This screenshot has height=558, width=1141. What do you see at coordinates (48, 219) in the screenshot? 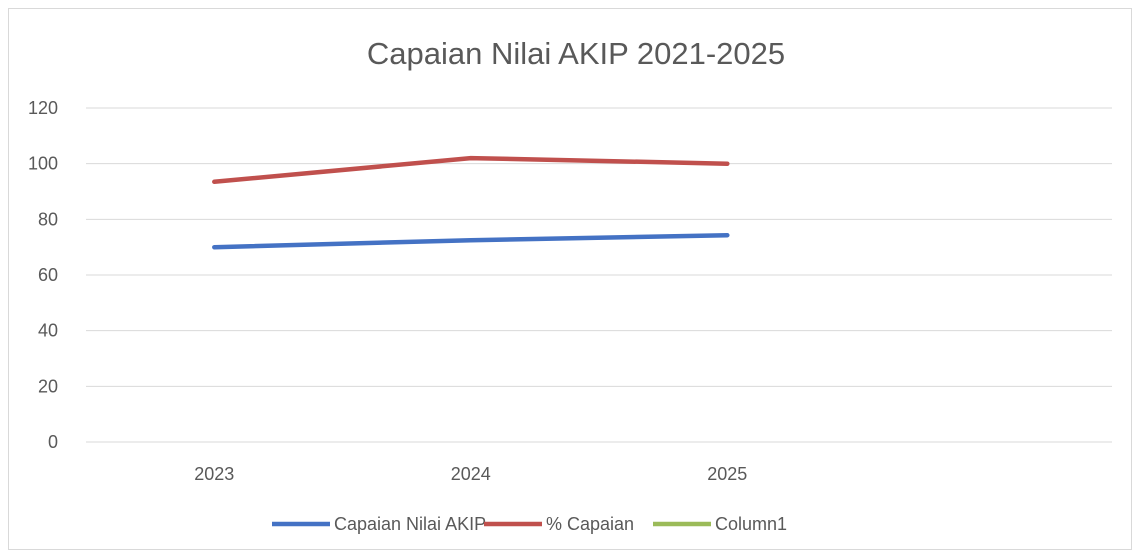
I see `y-tick-label: 80` at bounding box center [48, 219].